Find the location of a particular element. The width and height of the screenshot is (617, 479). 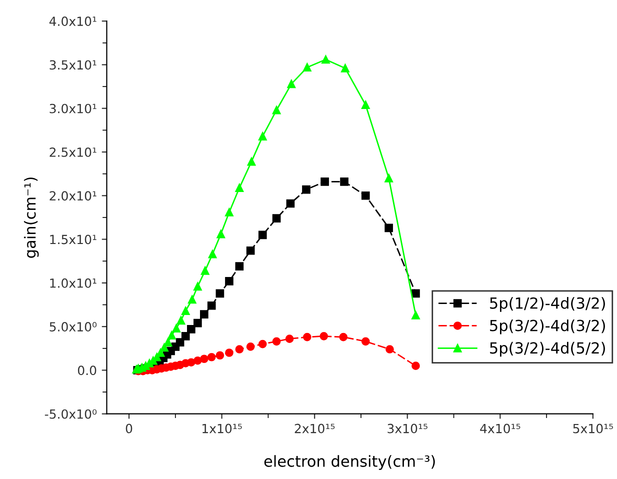

x-tick-label: 3x10¹⁵ is located at coordinates (408, 429).